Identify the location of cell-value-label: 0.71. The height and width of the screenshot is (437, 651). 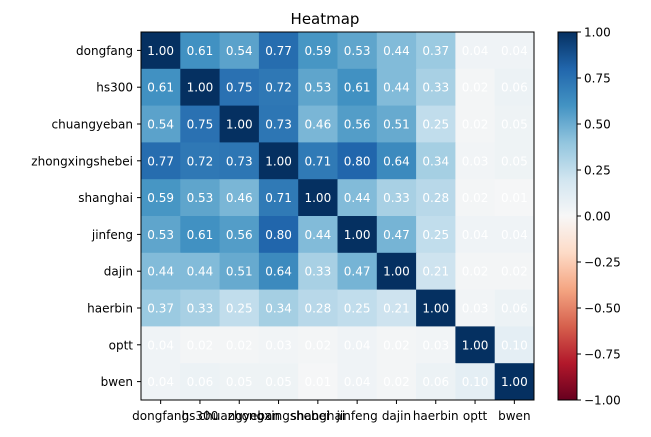
(278, 198).